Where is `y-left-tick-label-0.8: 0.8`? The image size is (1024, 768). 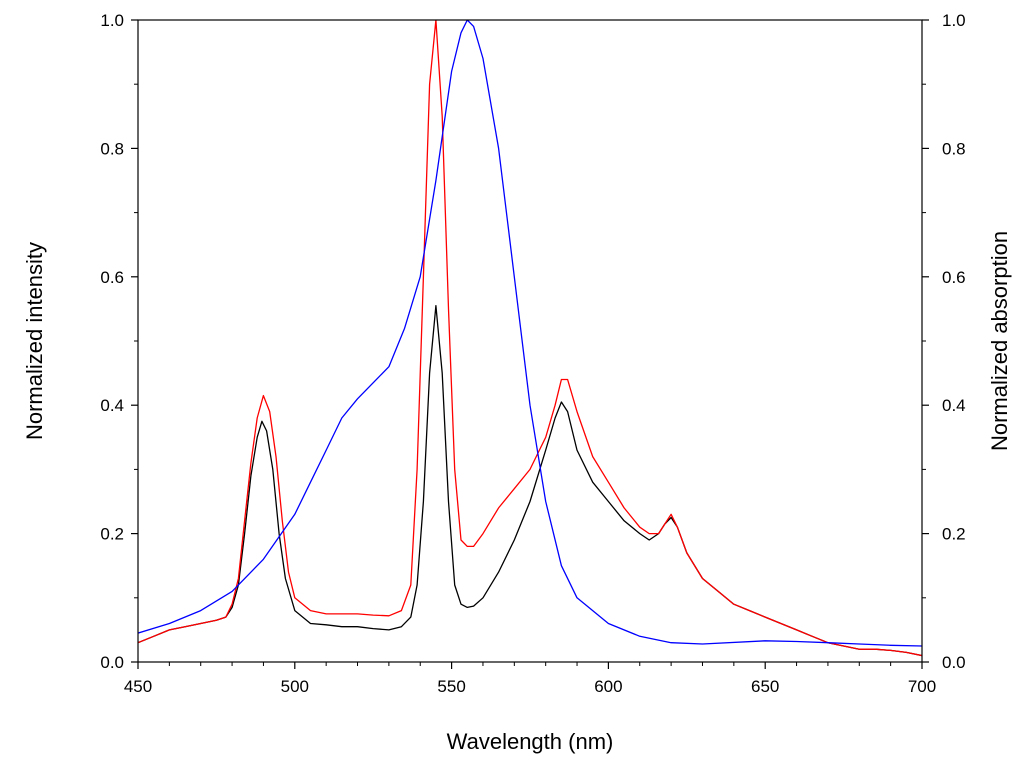
y-left-tick-label-0.8: 0.8 is located at coordinates (112, 148).